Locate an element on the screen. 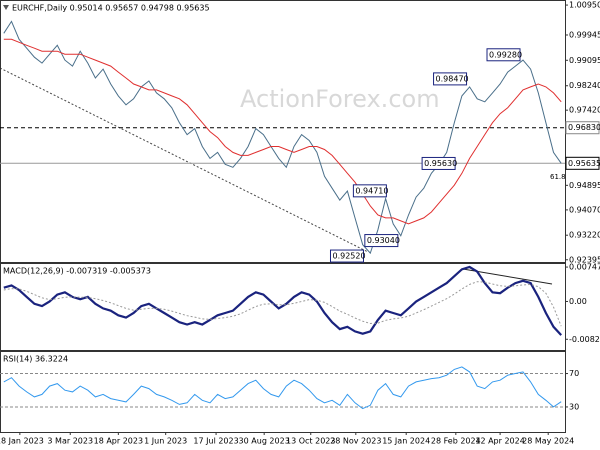 The width and height of the screenshot is (600, 450). x-tick-label: 17 Jul 2023 is located at coordinates (215, 441).